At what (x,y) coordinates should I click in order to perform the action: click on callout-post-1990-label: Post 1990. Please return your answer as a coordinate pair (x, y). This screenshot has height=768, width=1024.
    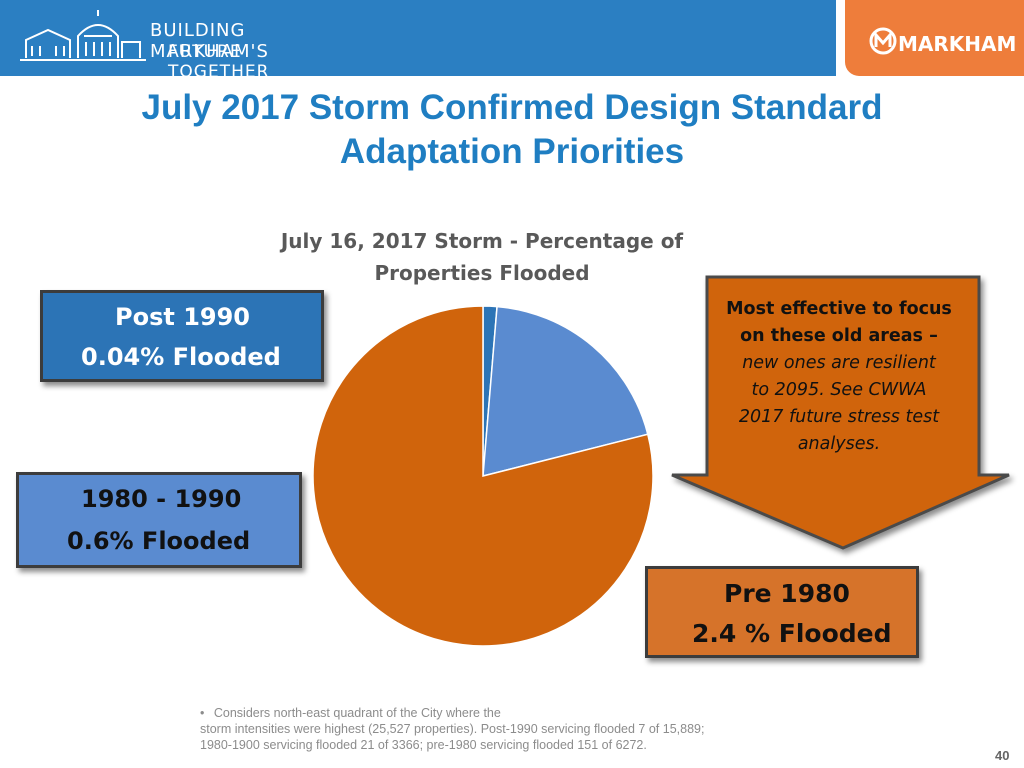
    Looking at the image, I should click on (182, 317).